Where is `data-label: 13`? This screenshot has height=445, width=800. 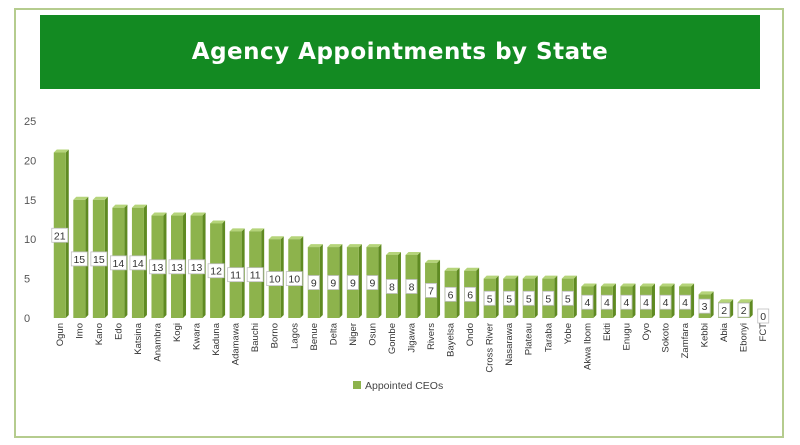 data-label: 13 is located at coordinates (158, 268).